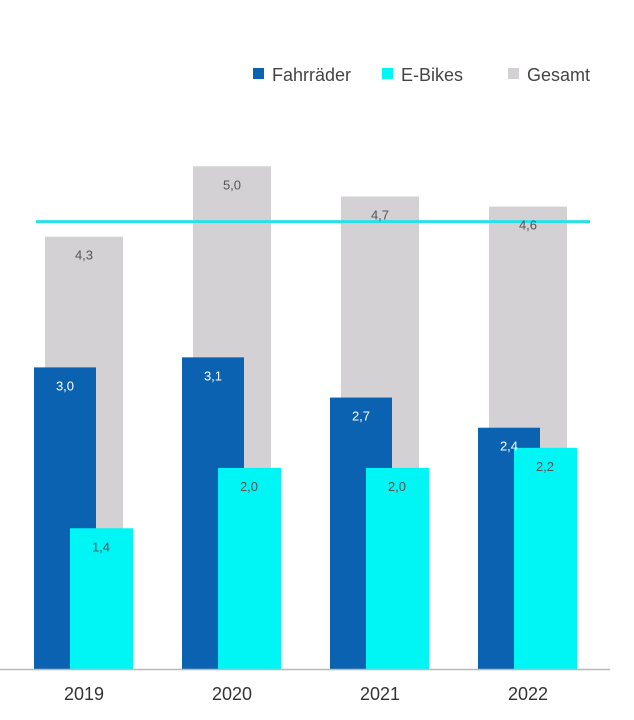  Describe the element at coordinates (509, 446) in the screenshot. I see `data-label-fahrraeder-2022: 2,4` at that location.